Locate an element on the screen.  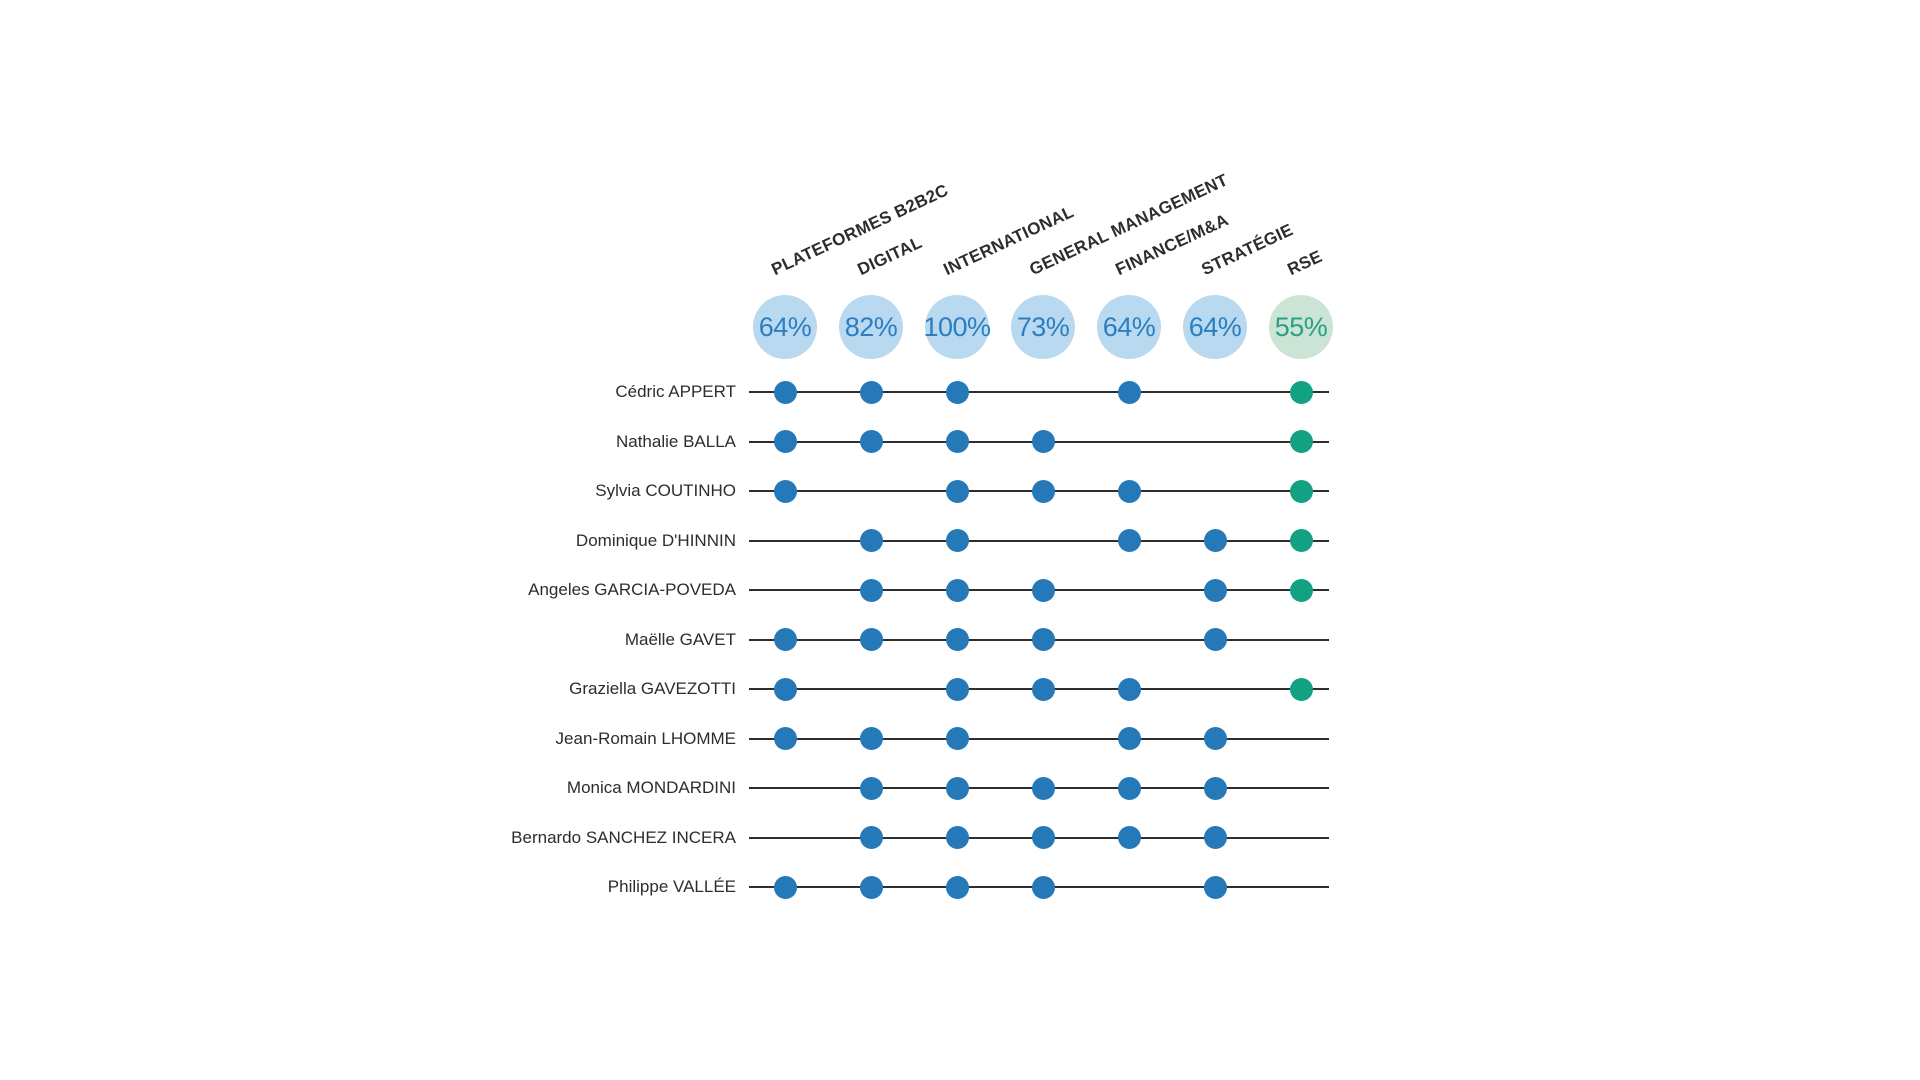
member-name-dominique-d-hinnin: Dominique D'HINNIN is located at coordinates (655, 540).